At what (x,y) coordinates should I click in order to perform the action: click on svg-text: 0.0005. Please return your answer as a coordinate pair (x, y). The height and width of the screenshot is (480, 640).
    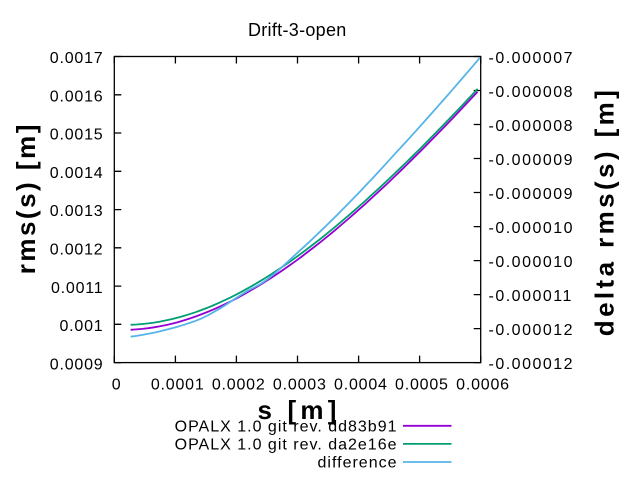
    Looking at the image, I should click on (422, 385).